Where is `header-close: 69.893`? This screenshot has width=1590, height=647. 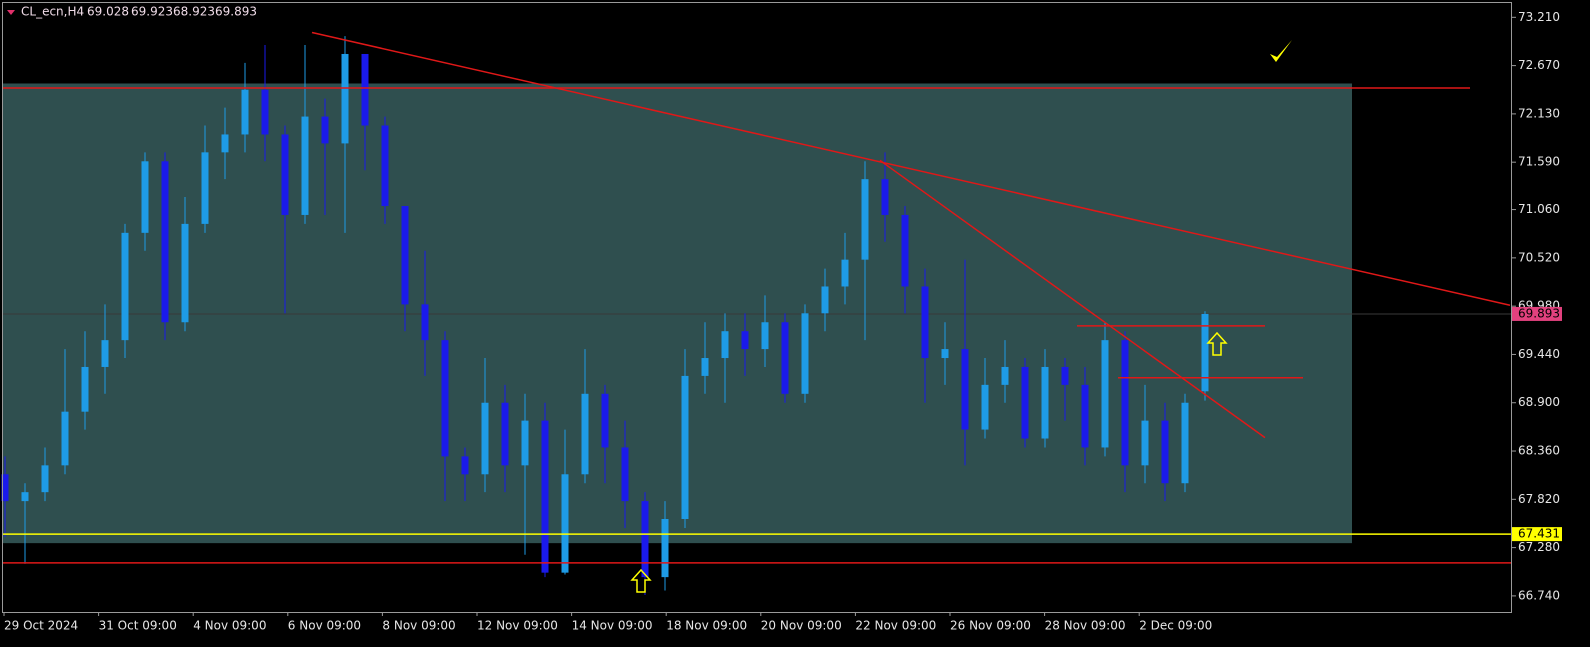 header-close: 69.893 is located at coordinates (236, 12).